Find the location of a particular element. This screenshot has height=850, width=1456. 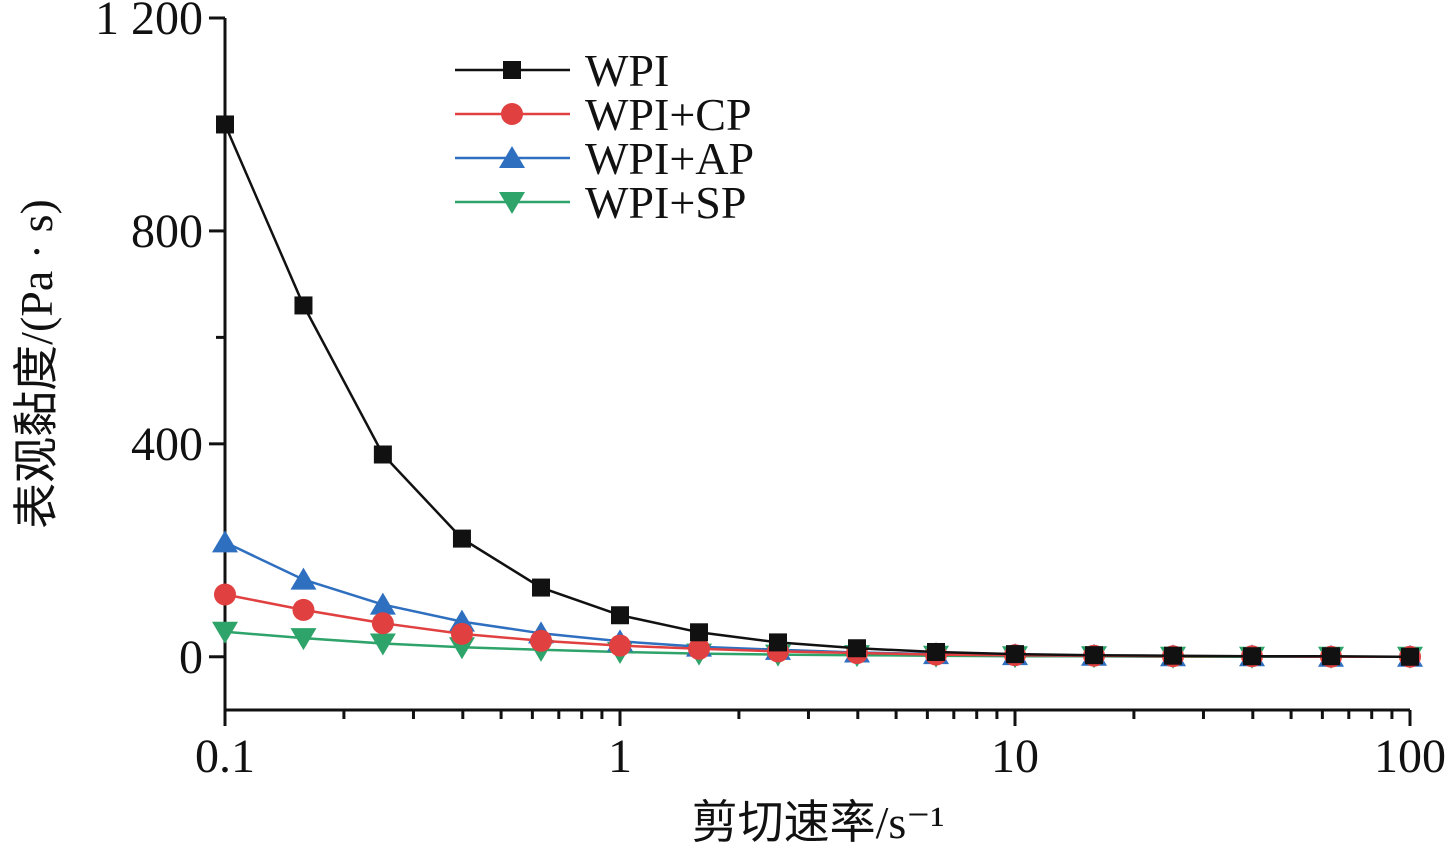

legend-label: WPI+CP is located at coordinates (668, 114).